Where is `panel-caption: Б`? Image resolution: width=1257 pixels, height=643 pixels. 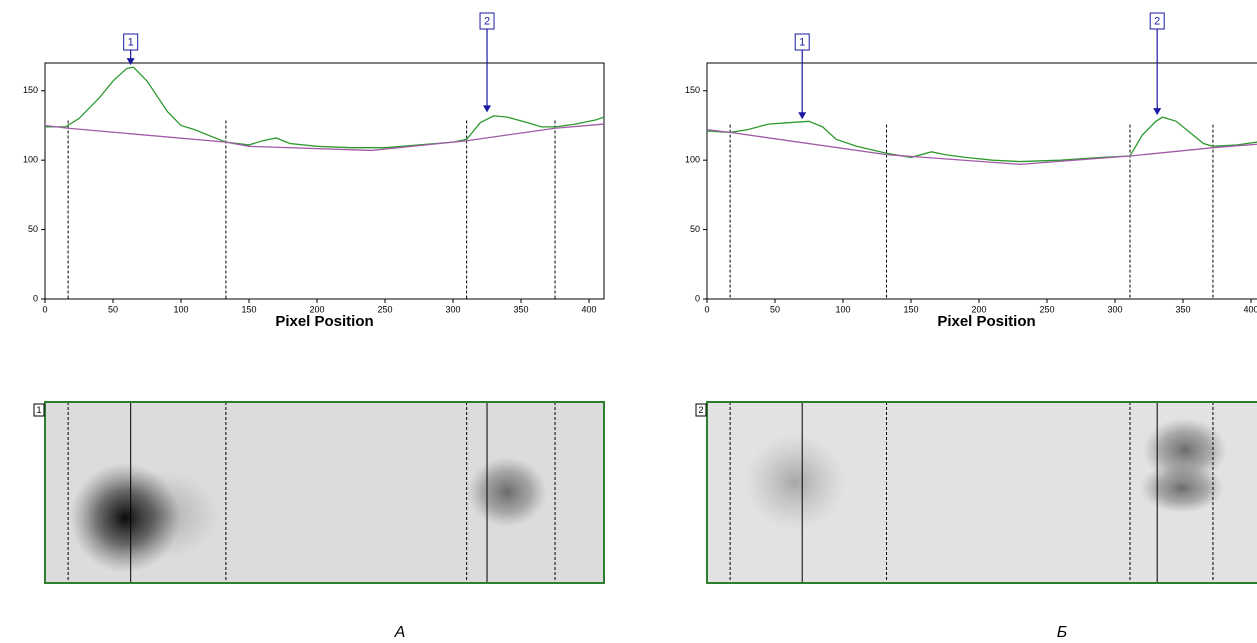 panel-caption: Б is located at coordinates (1062, 632).